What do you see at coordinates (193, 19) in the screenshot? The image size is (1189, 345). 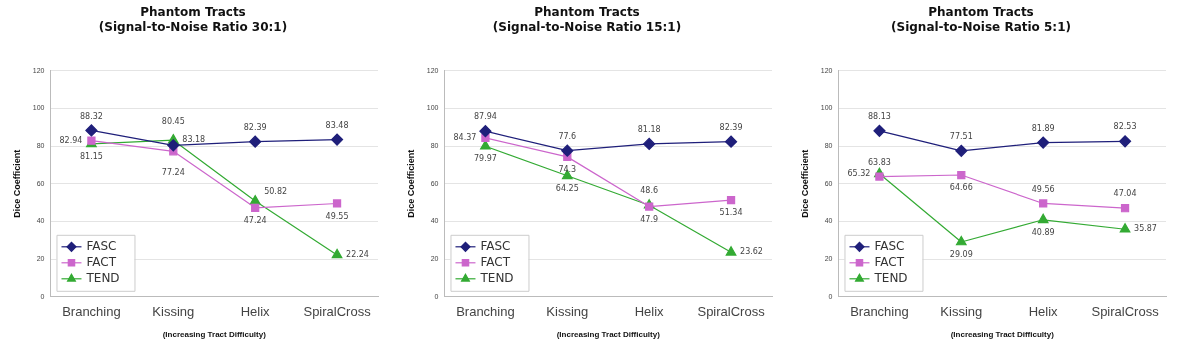 I see `chart-title: Phantom Tracts (Signal-to-Noise Ratio 30:1)` at bounding box center [193, 19].